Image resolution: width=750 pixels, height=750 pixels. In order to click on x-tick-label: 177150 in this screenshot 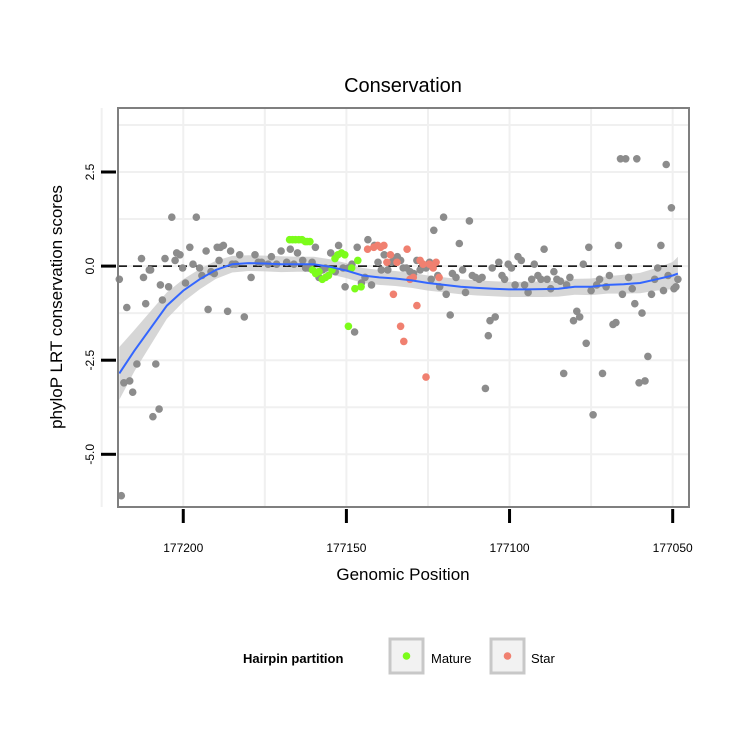, I will do `click(346, 548)`.